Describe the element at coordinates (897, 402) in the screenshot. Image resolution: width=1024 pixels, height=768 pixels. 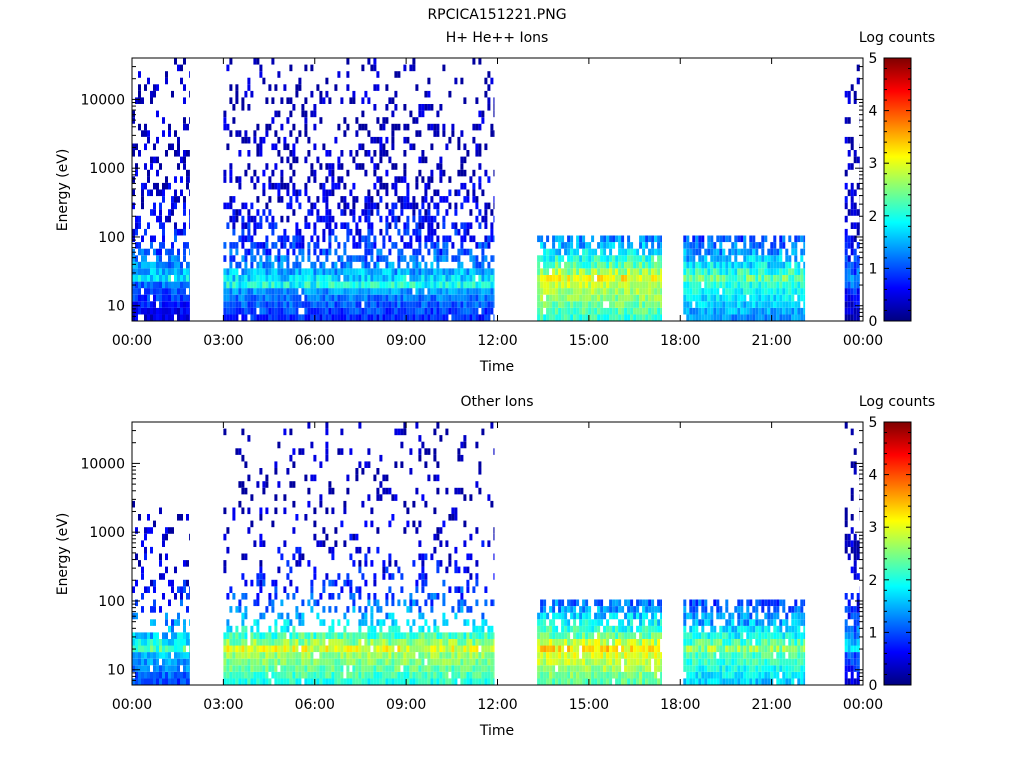
I see `colorbar-label: Log counts` at that location.